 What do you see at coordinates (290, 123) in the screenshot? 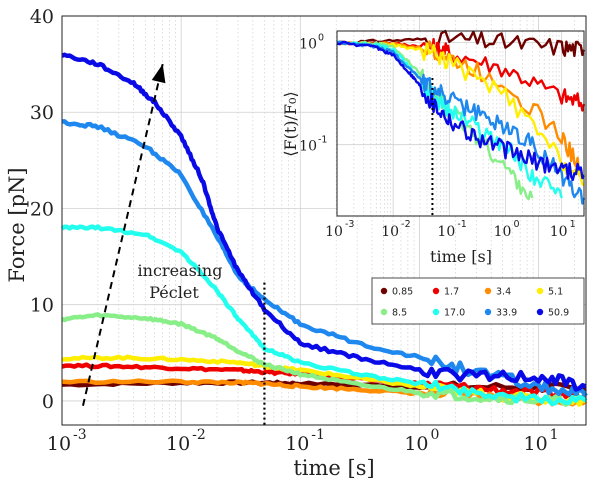
I see `inset-ylabel: ⟨F(t)/F₀⟩` at bounding box center [290, 123].